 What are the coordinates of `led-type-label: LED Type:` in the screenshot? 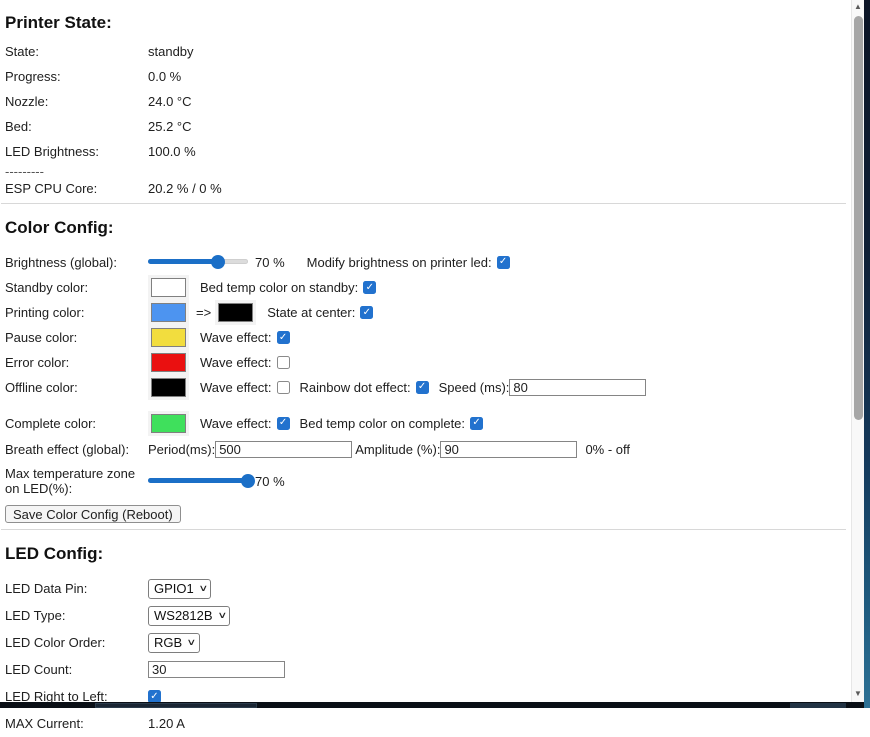 It's located at (35, 615).